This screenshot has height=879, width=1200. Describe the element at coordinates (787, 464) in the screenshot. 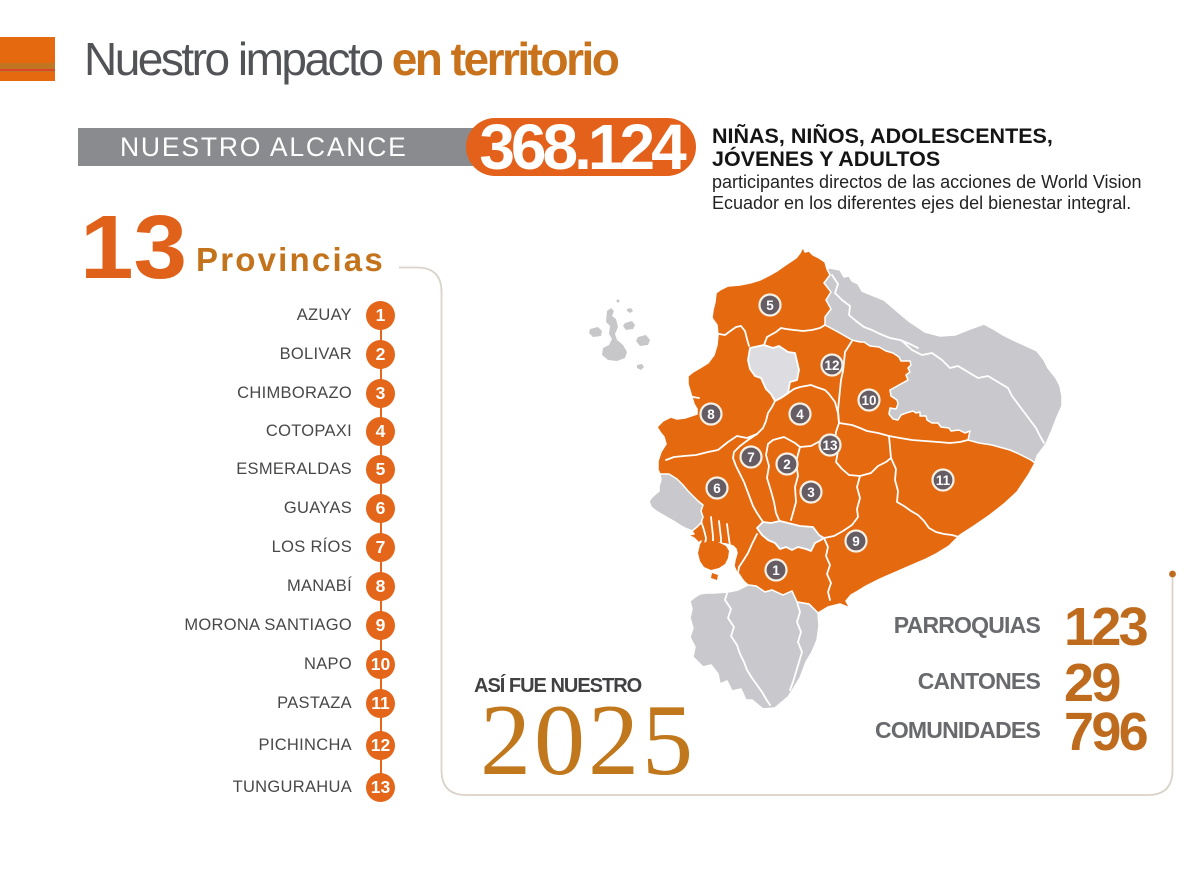

I see `svg-text: 2` at that location.